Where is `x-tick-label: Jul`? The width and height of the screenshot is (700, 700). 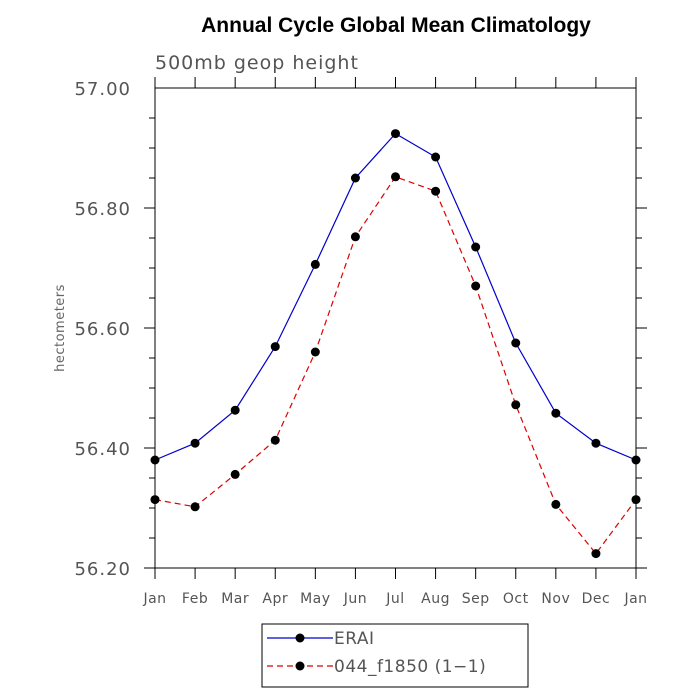 x-tick-label: Jul is located at coordinates (394, 599).